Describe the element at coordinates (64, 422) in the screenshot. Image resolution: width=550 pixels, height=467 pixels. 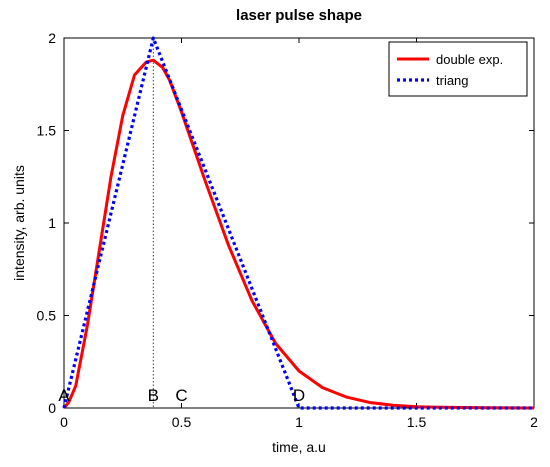
I see `x-tick-label: 0` at that location.